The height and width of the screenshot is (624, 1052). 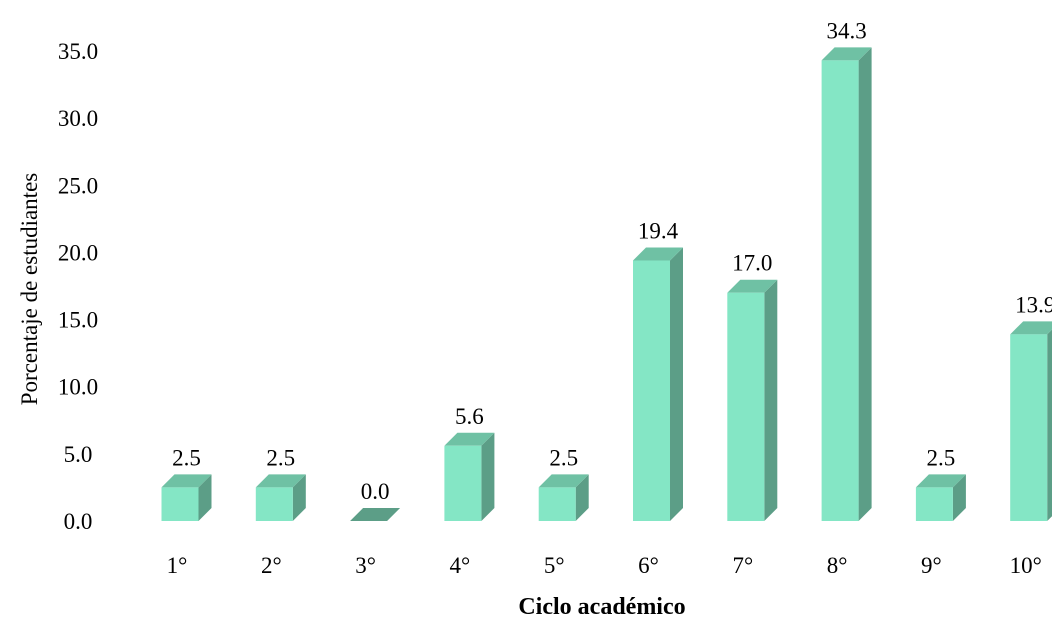 I want to click on x-tick-label: 5°, so click(x=554, y=565).